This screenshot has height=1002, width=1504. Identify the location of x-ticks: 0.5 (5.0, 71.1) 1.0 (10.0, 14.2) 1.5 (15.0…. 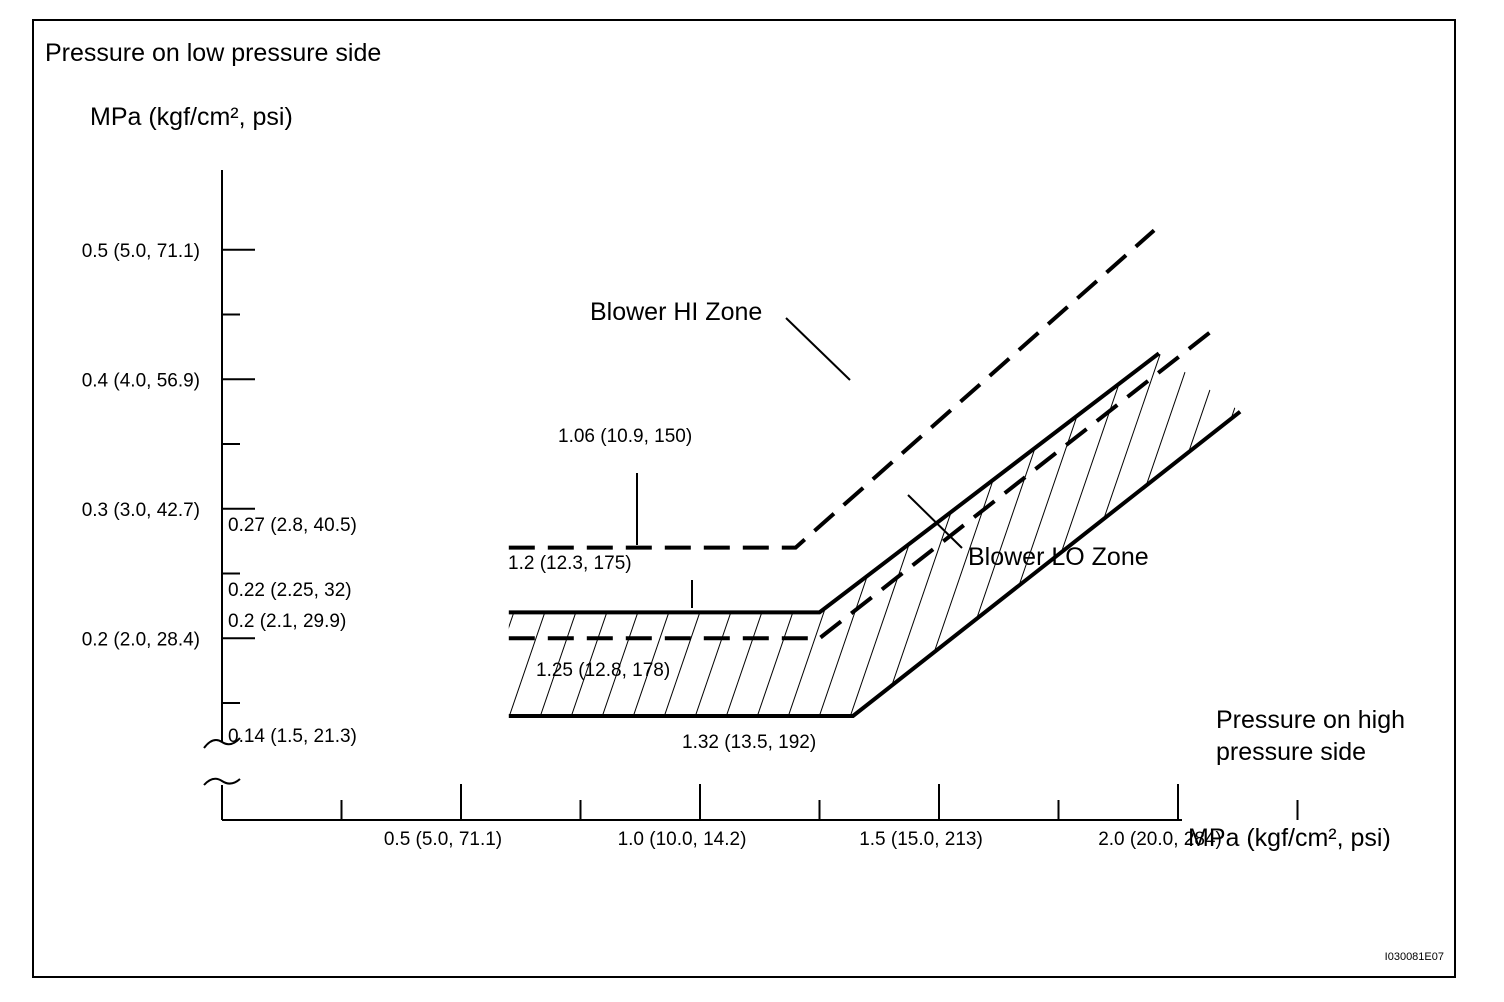
(819, 817).